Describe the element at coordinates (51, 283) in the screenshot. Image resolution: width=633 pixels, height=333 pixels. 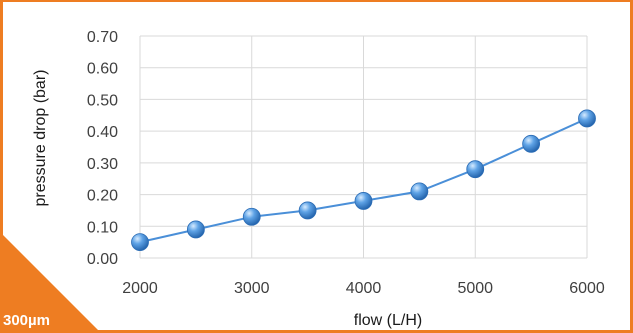
I see `corner-triangle` at that location.